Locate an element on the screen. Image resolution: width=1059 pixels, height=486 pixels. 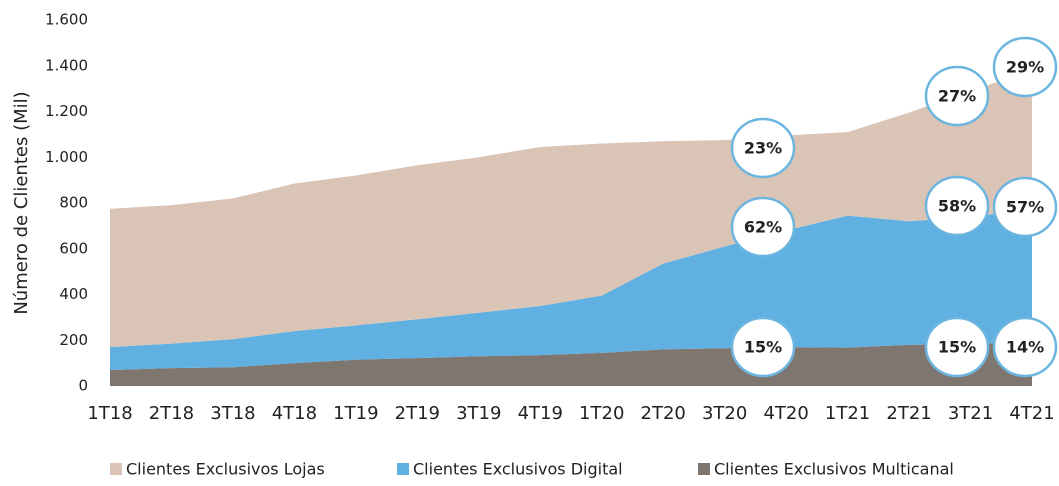
y-tick-label: 1.400 is located at coordinates (66, 65).